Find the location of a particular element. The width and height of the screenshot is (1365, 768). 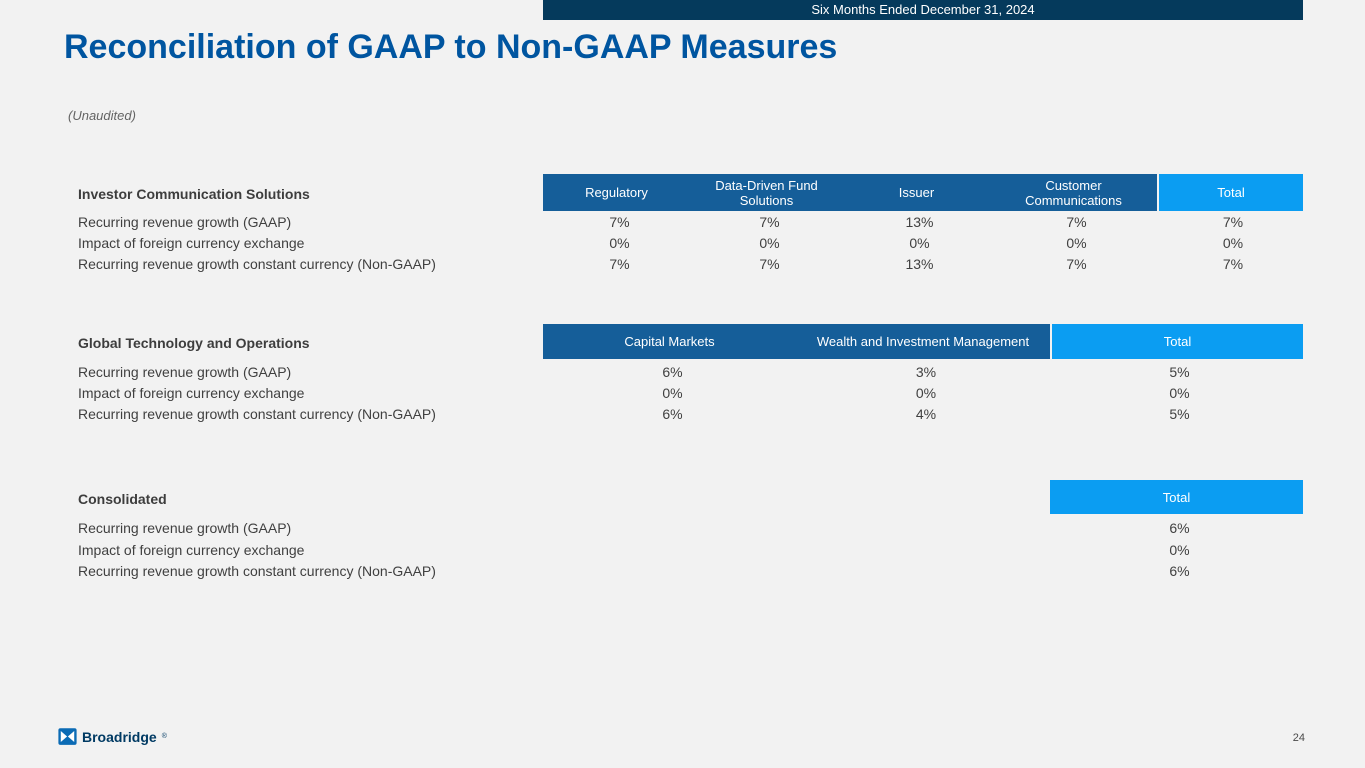

column-header-issuer: Issuer is located at coordinates (916, 192).